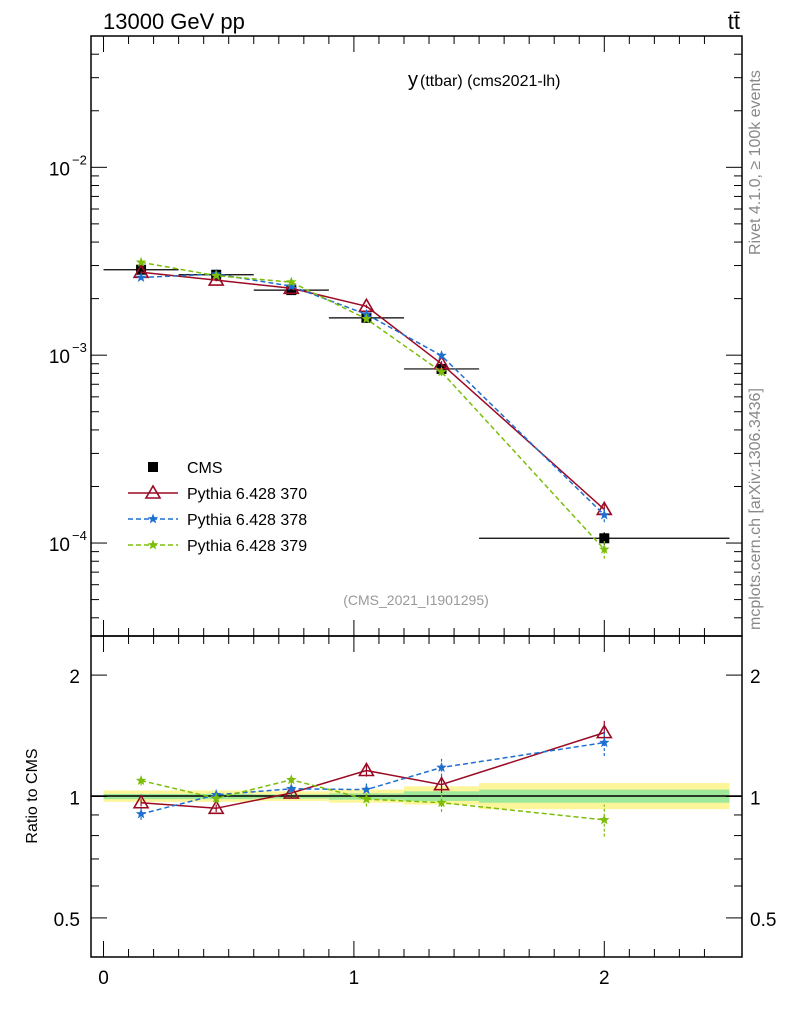 The height and width of the screenshot is (1024, 786). What do you see at coordinates (247, 546) in the screenshot?
I see `legend-label: Pythia 6.428 379` at bounding box center [247, 546].